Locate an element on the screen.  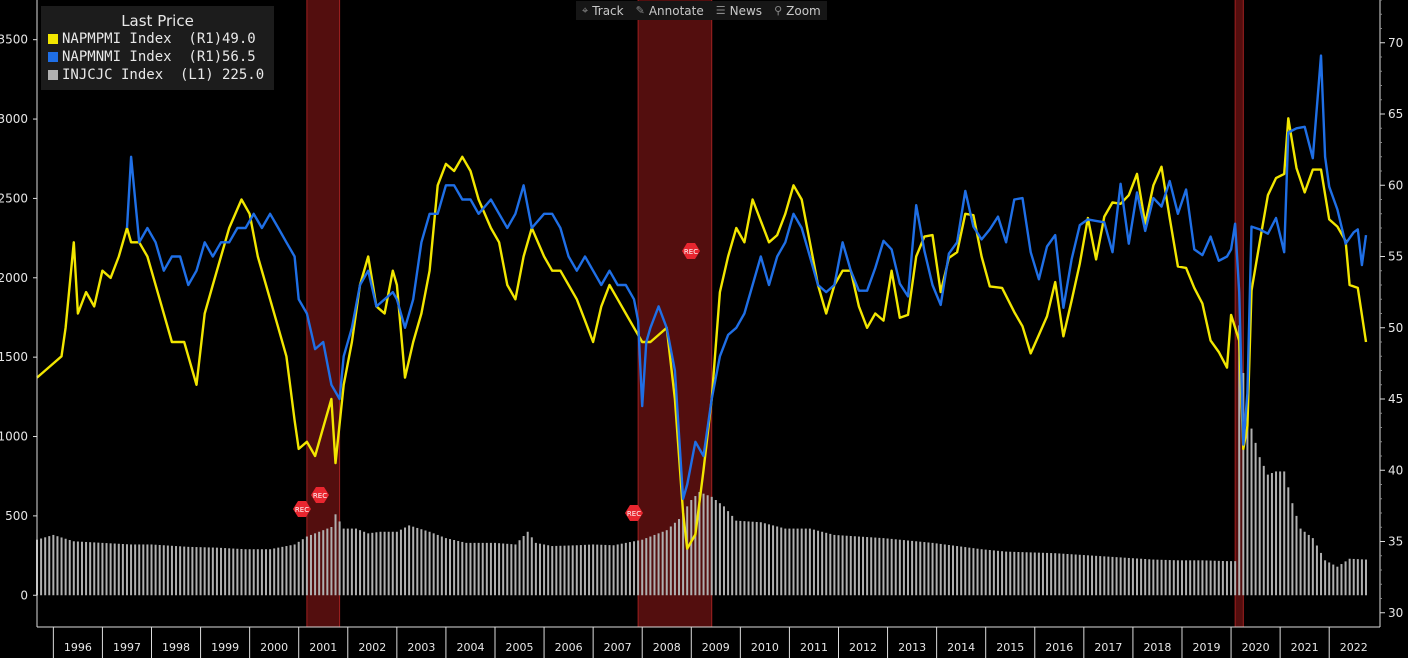
track-button: ⌖ Track is located at coordinates (603, 10).